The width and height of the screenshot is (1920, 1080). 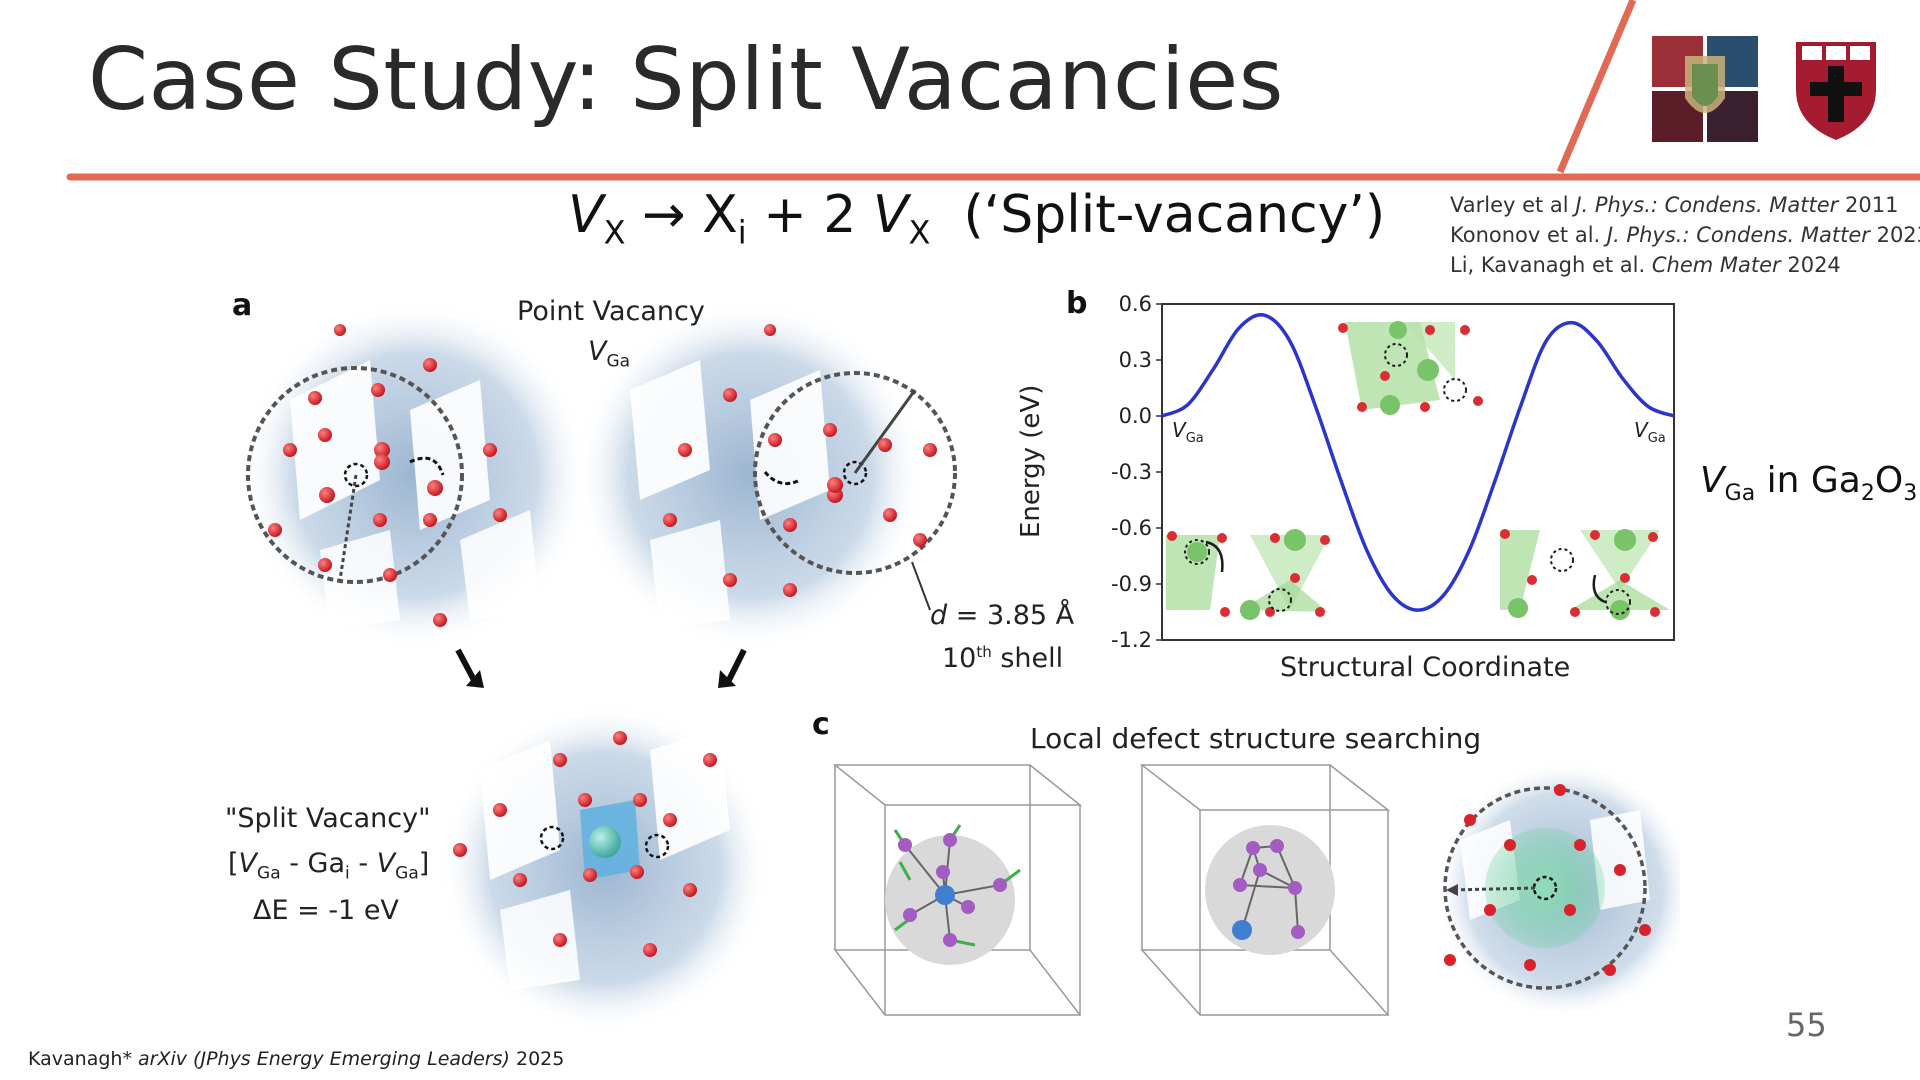 I want to click on split-vacancy-equation: VX → Xi + 2 VX (‘Split-vacancy’), so click(x=976, y=218).